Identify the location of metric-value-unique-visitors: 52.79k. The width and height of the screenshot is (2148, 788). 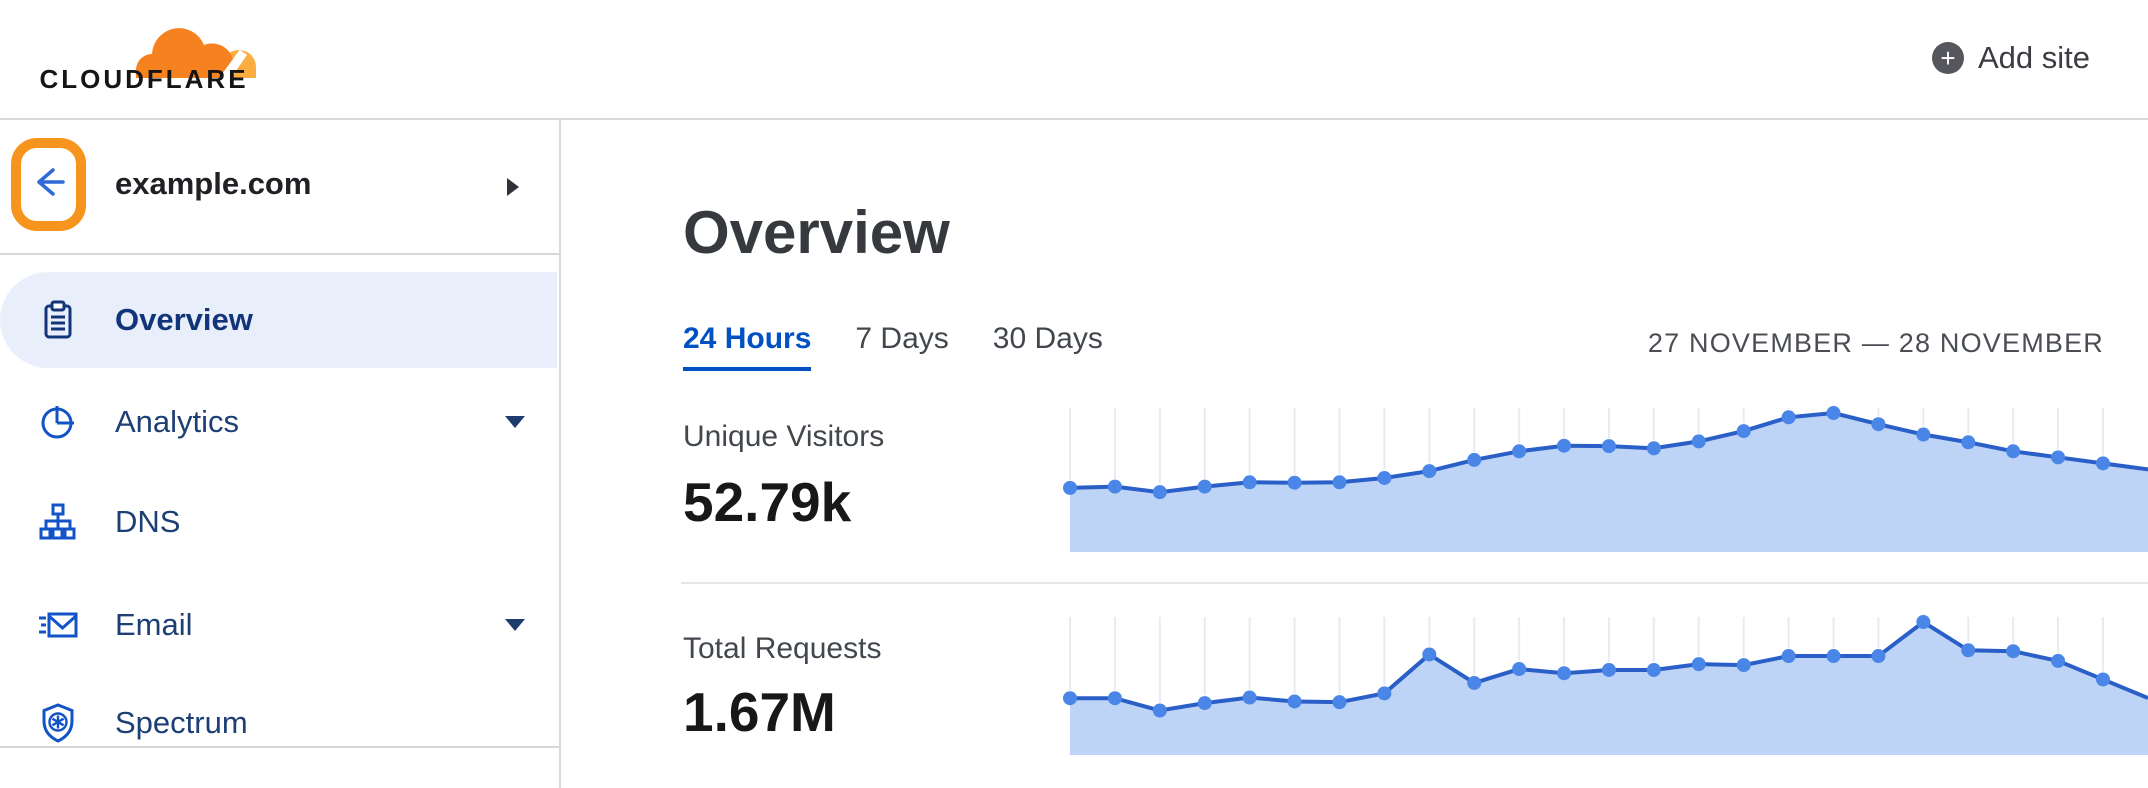
(767, 502).